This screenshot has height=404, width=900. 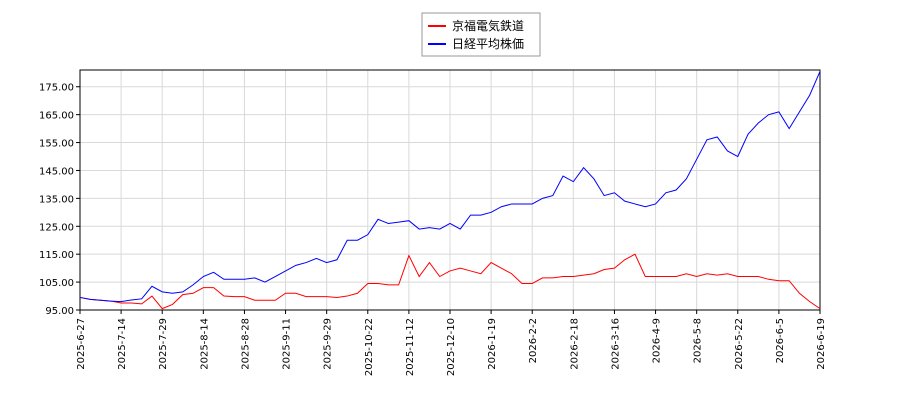 What do you see at coordinates (739, 344) in the screenshot?
I see `x-tick-label: 2026-5-22` at bounding box center [739, 344].